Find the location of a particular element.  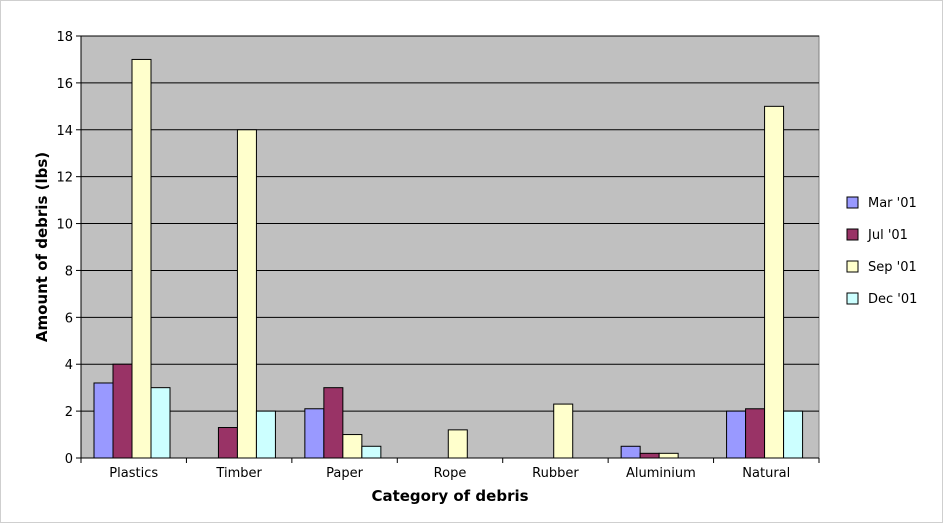

x-tick-label: Paper is located at coordinates (344, 473).